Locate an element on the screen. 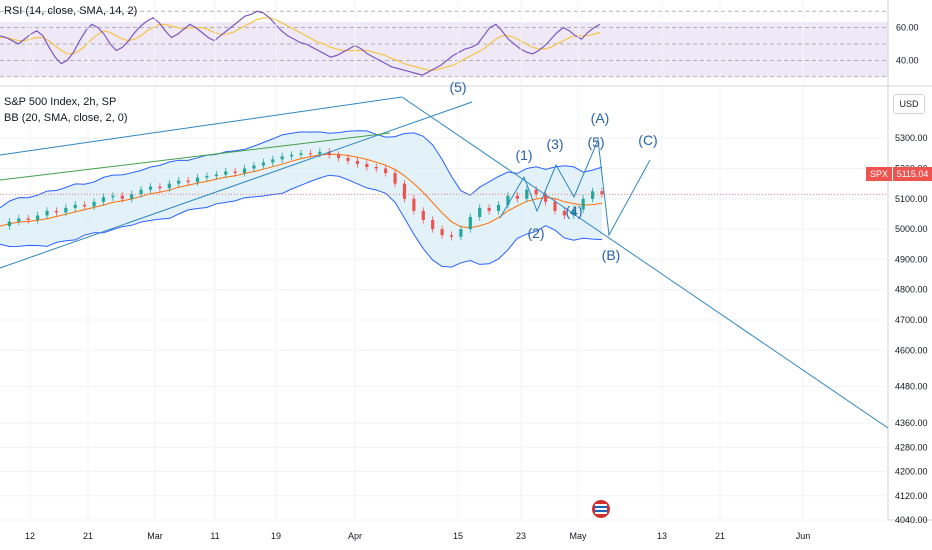 The image size is (932, 550). bollinger-upper-line is located at coordinates (301, 169).